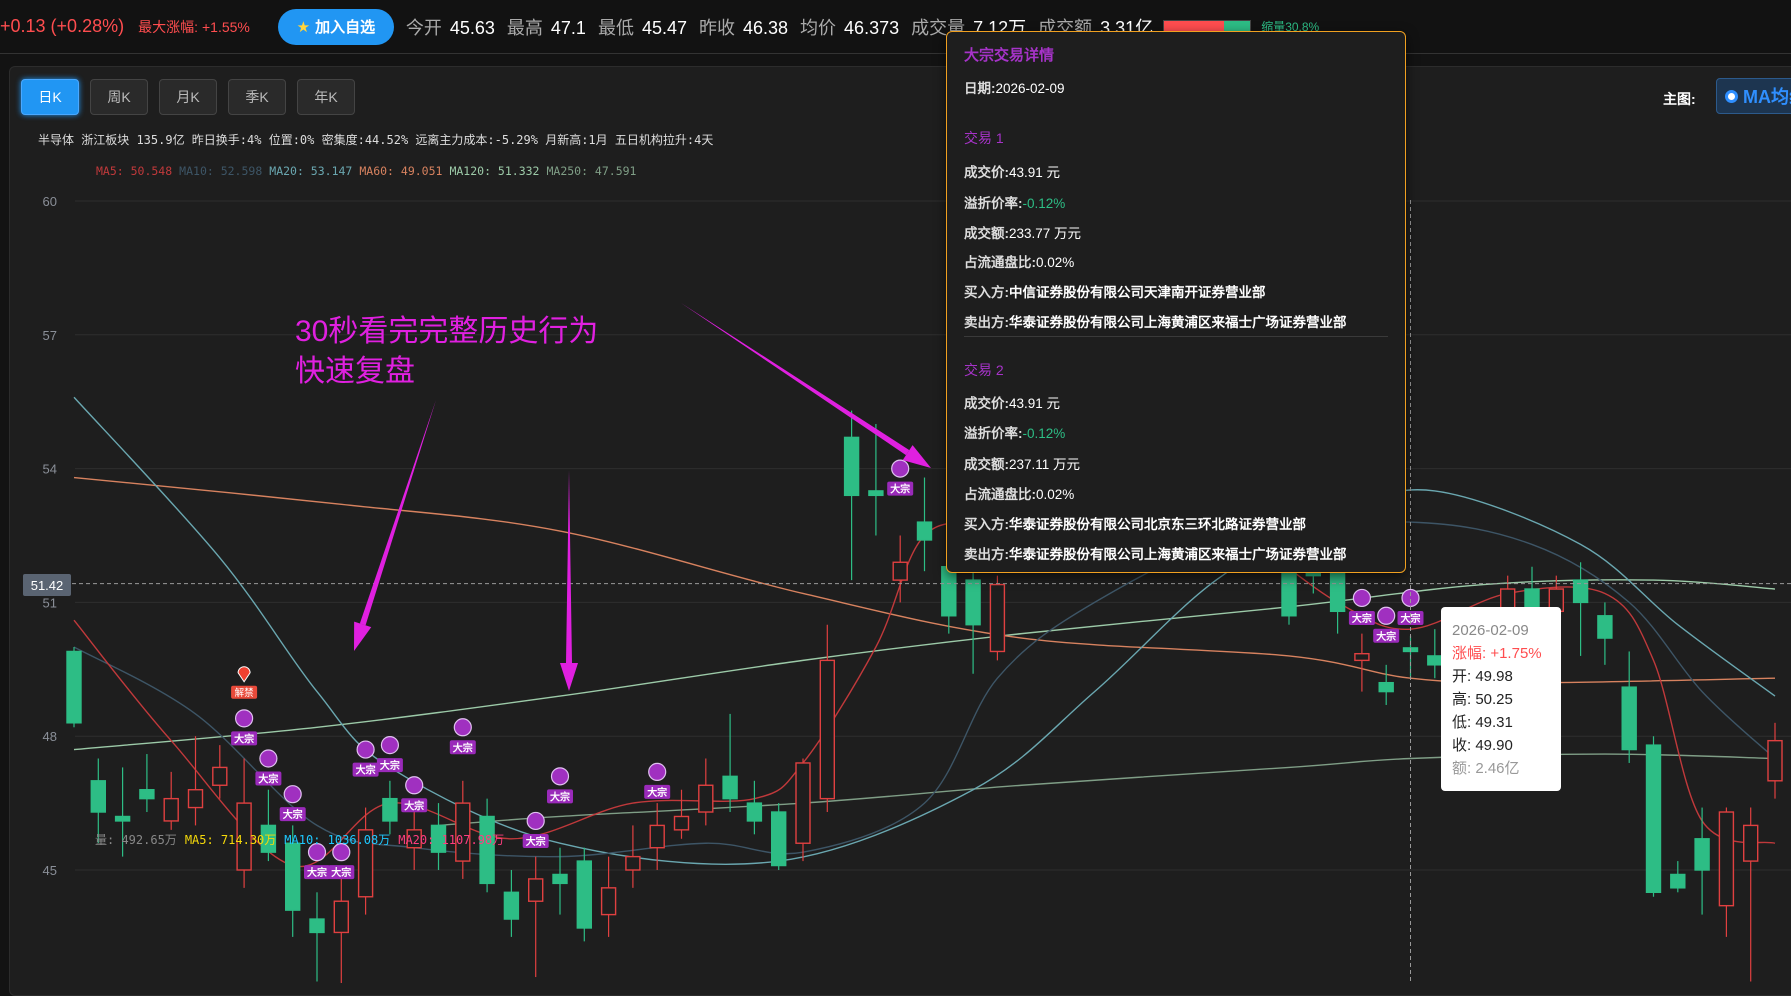  I want to click on trade-price: 成交价:43.91 元, so click(1012, 402).